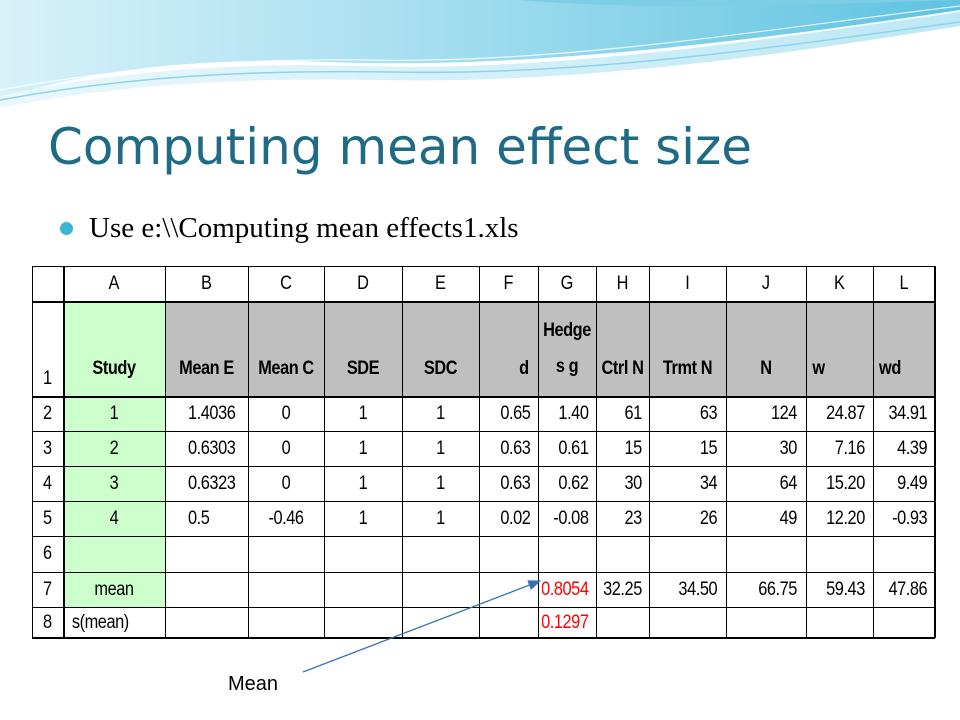  Describe the element at coordinates (286, 413) in the screenshot. I see `cell-c2: 0` at that location.